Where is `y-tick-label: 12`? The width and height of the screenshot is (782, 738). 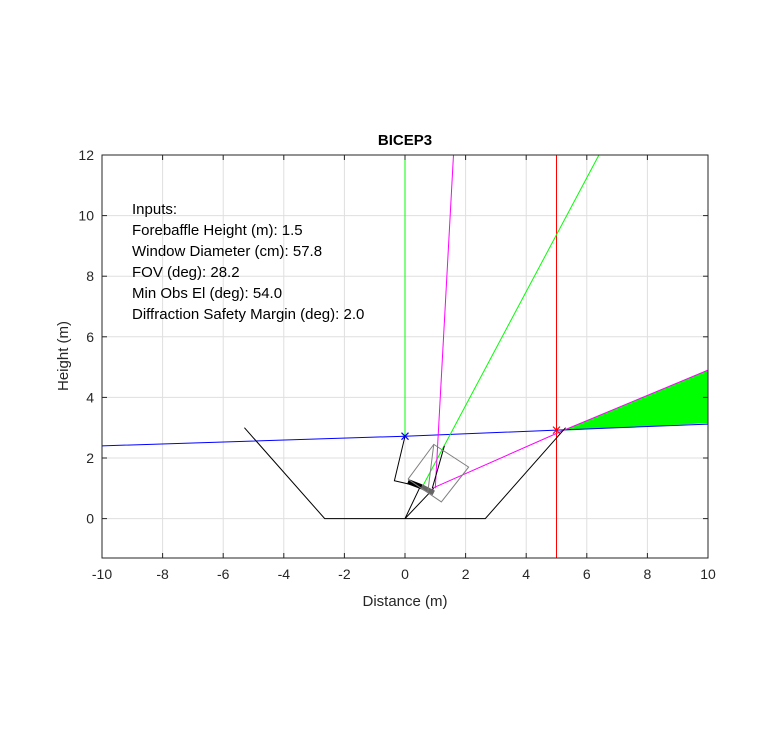 y-tick-label: 12 is located at coordinates (86, 155).